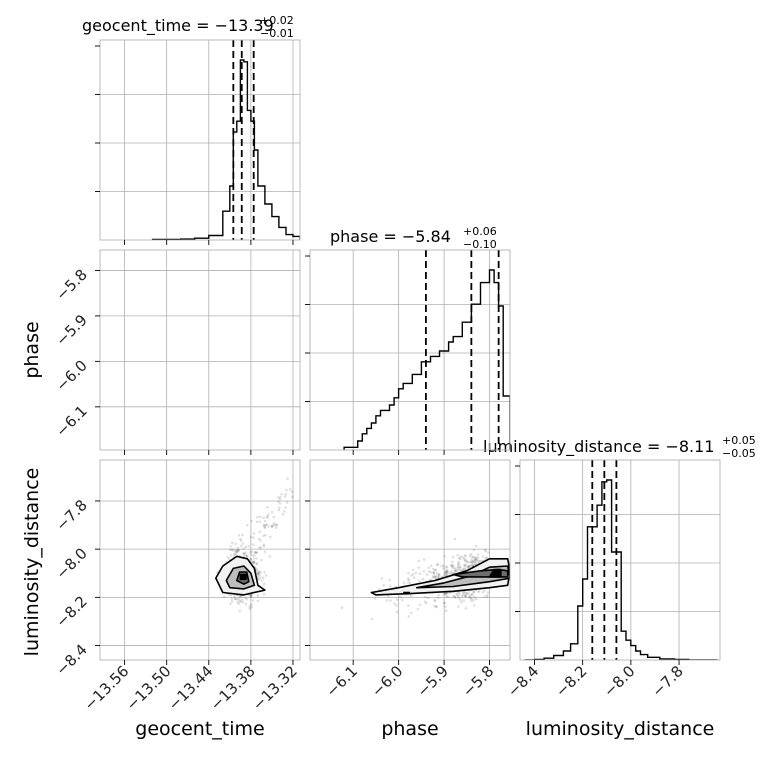 The image size is (760, 760). What do you see at coordinates (619, 681) in the screenshot?
I see `x-tick-label: −8.0` at bounding box center [619, 681].